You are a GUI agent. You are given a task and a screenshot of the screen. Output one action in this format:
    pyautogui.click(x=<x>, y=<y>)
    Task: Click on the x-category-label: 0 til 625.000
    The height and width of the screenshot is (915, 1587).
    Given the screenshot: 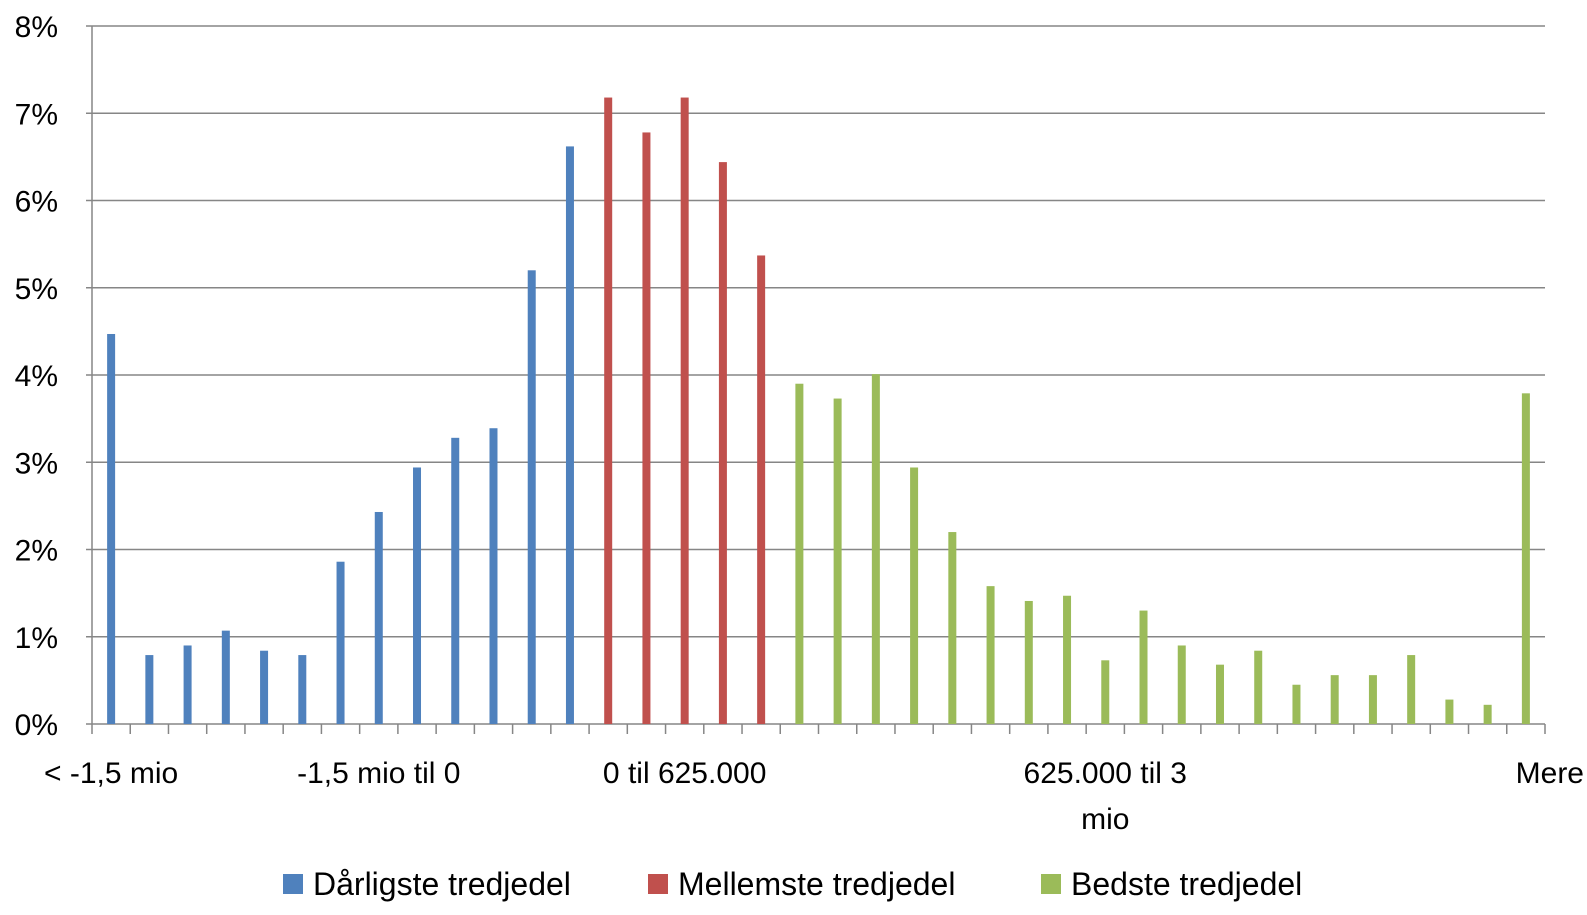 What is the action you would take?
    pyautogui.click(x=684, y=773)
    